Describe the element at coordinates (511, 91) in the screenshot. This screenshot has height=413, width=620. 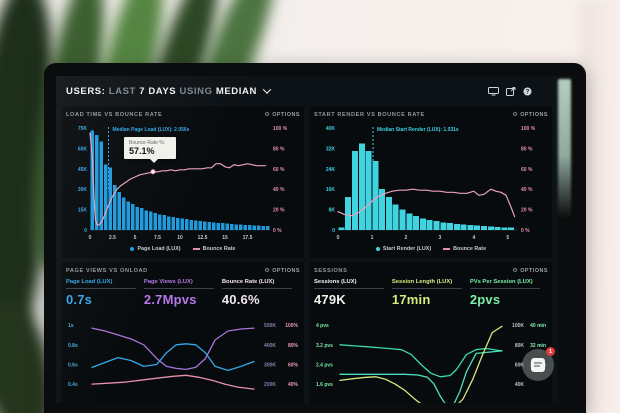
I see `share-icon` at that location.